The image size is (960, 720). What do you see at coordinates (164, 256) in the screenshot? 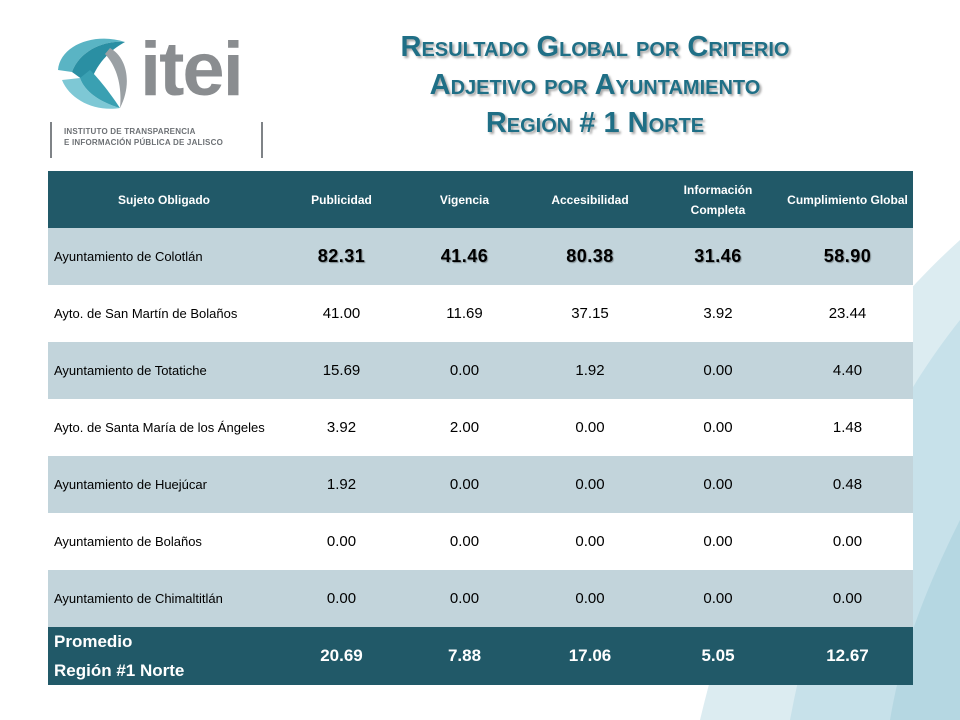
I see `row-name: Ayuntamiento de Colotlán` at bounding box center [164, 256].